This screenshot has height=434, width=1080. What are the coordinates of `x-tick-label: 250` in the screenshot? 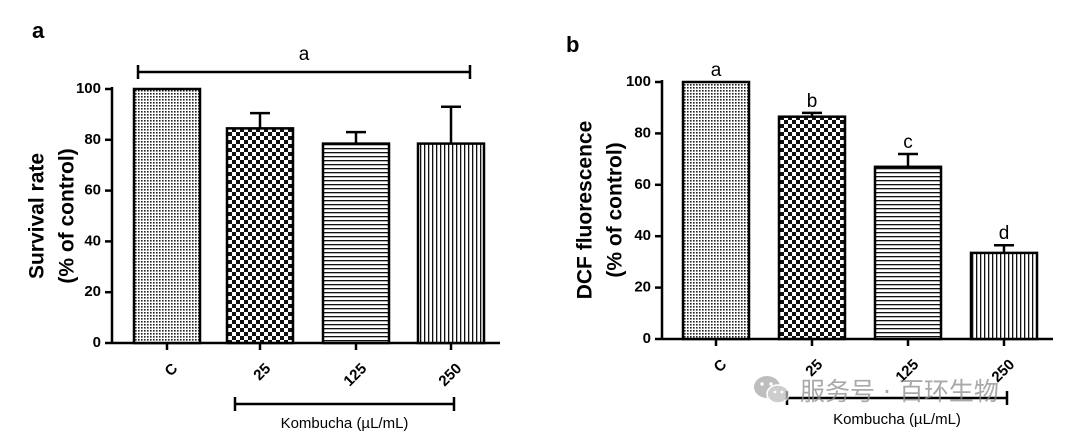 It's located at (450, 375).